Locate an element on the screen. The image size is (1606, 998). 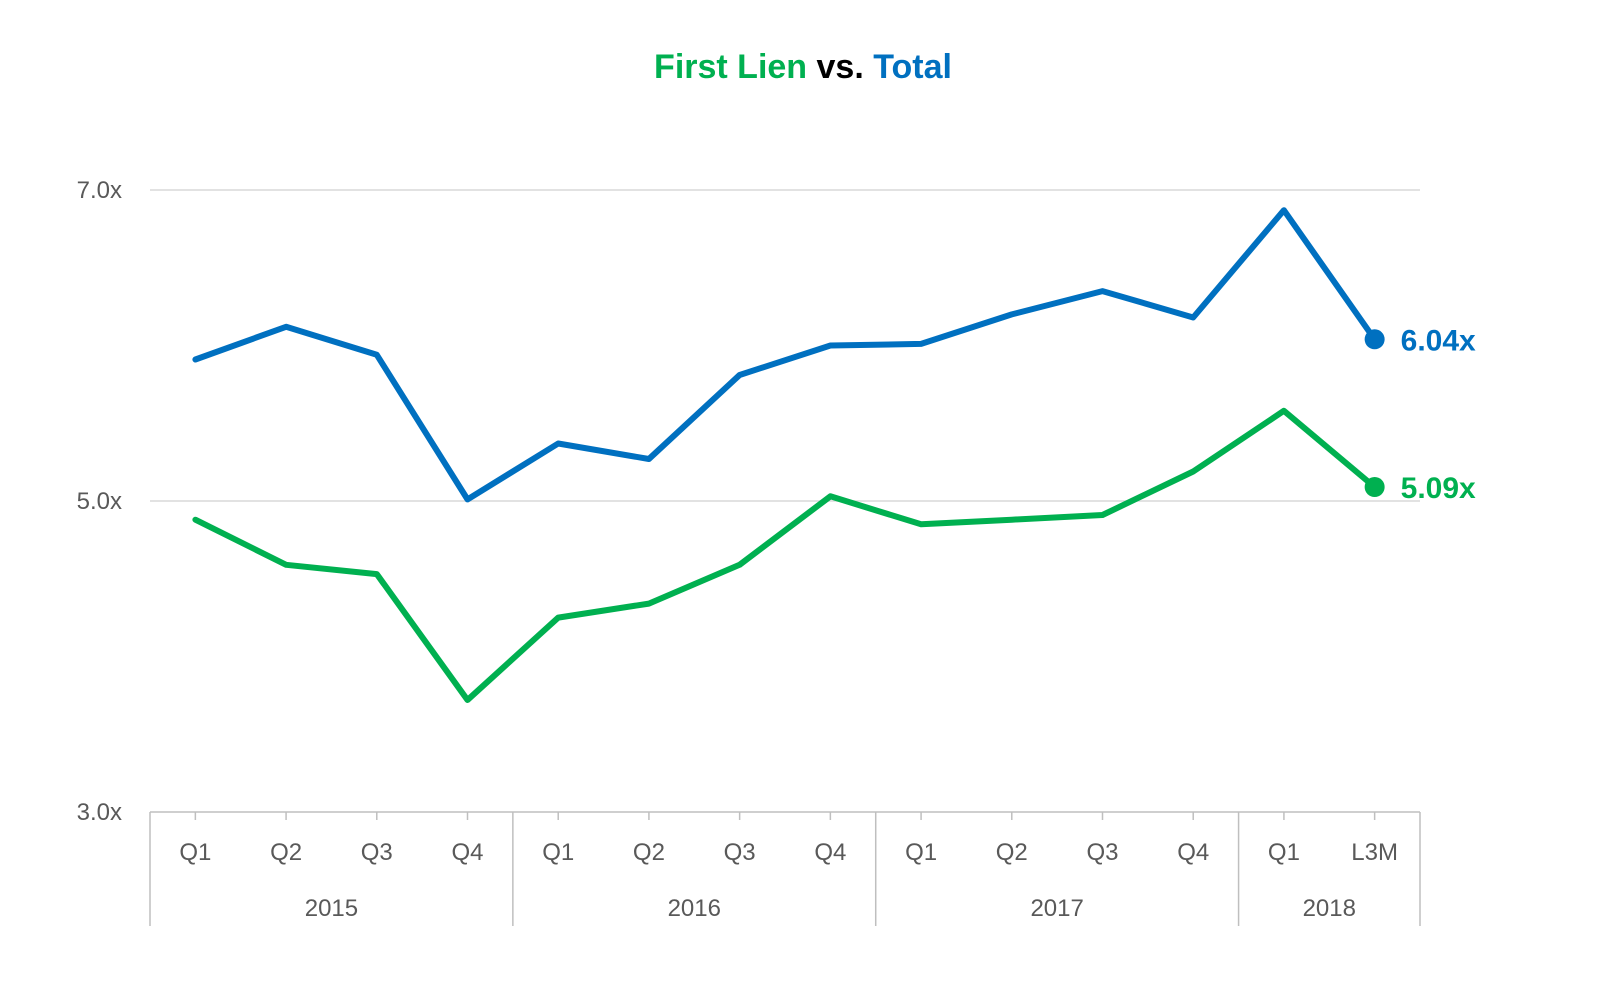
x-tick-label: L3M is located at coordinates (1374, 852).